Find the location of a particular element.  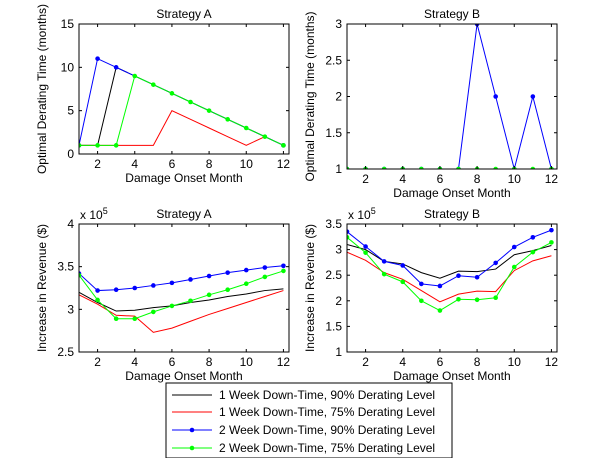

y-tick-label: 1 is located at coordinates (338, 352).